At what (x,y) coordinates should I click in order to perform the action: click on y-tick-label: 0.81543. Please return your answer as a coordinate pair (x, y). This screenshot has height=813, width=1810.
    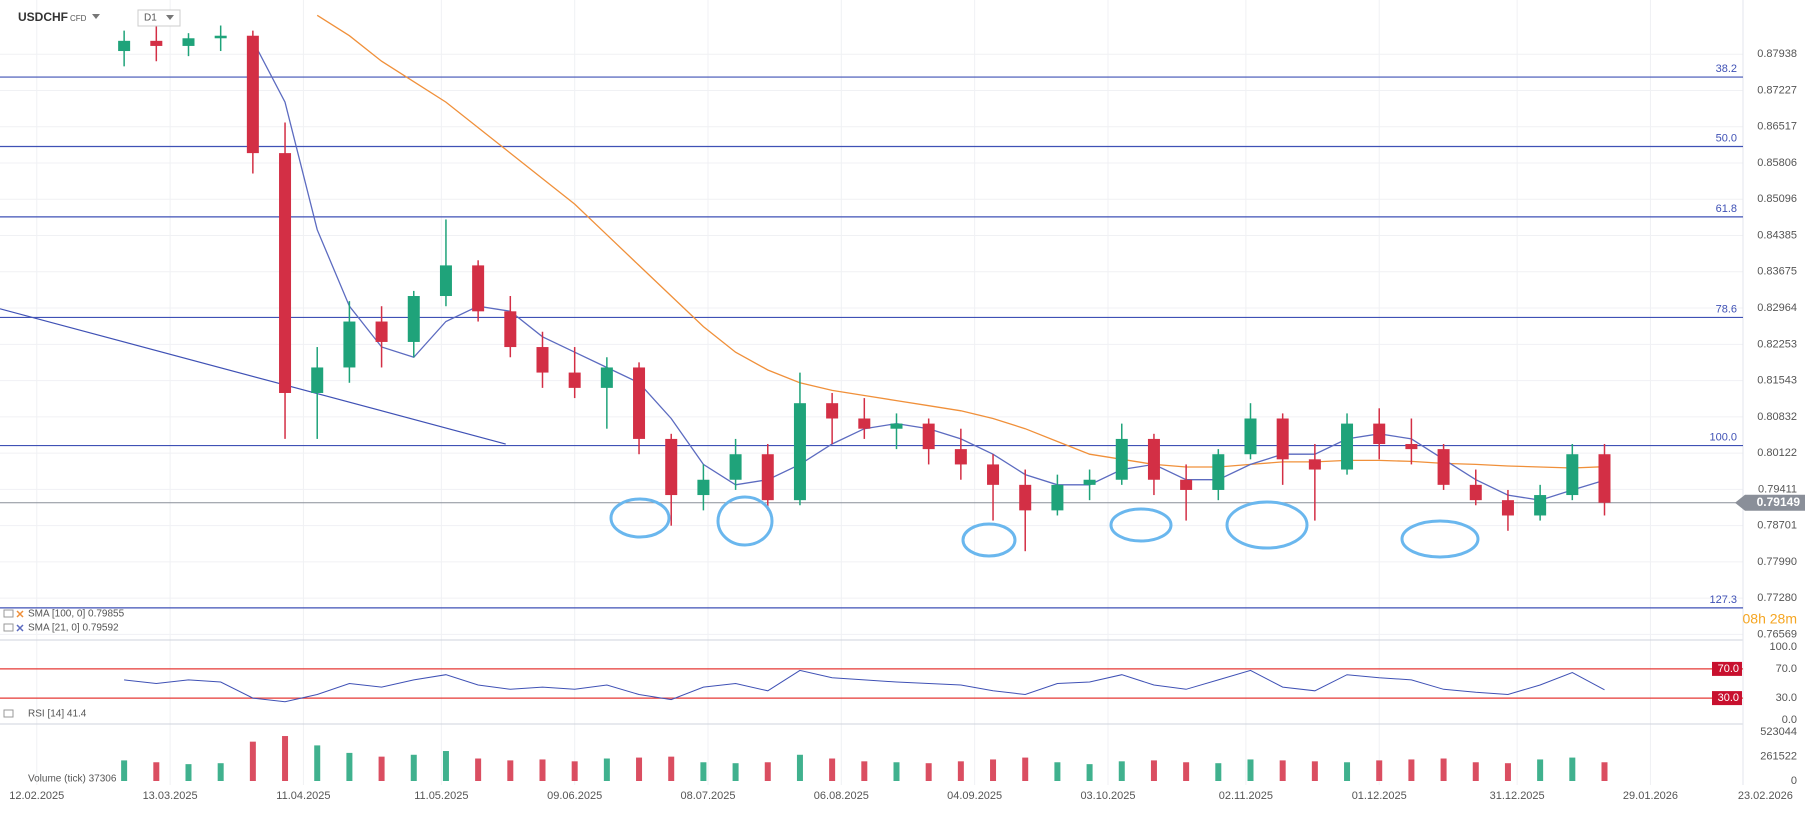
    Looking at the image, I should click on (1777, 380).